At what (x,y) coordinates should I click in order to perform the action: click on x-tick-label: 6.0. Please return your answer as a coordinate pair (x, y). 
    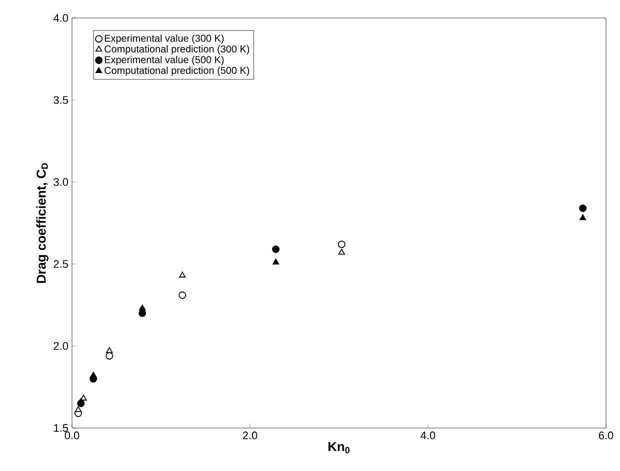
    Looking at the image, I should click on (606, 436).